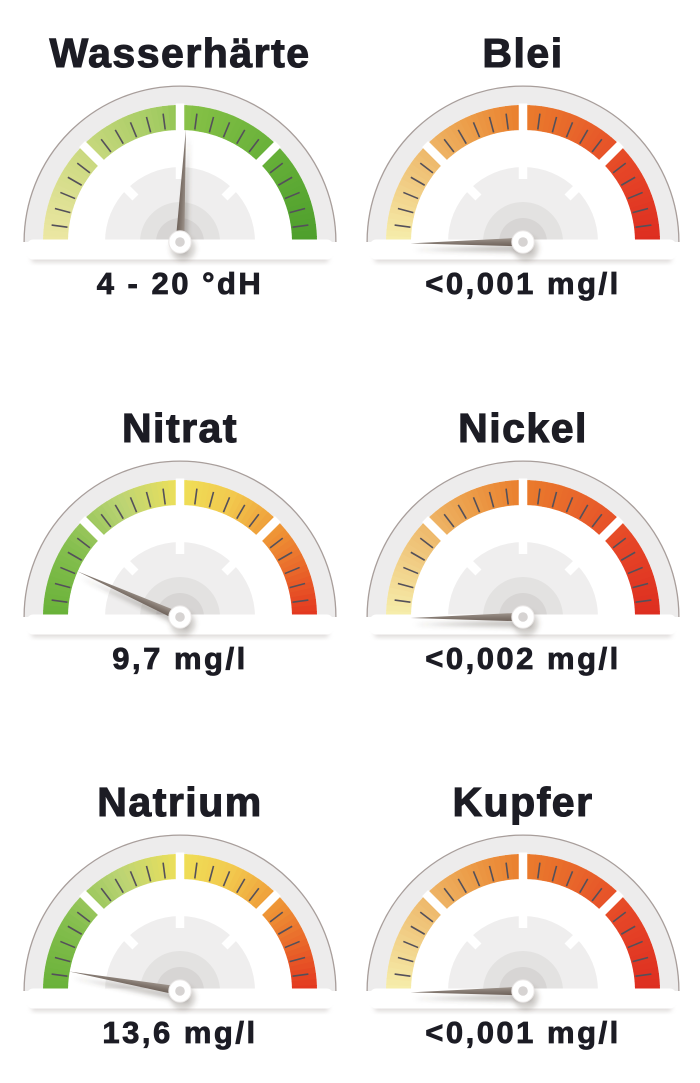 This screenshot has height=1083, width=700. What do you see at coordinates (180, 427) in the screenshot?
I see `gauge-title: Nitrat` at bounding box center [180, 427].